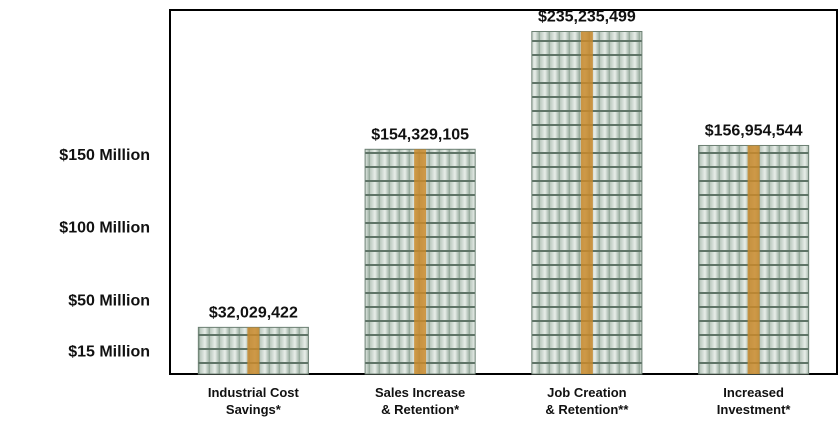 This screenshot has height=426, width=840. Describe the element at coordinates (253, 401) in the screenshot. I see `x-tick-label: Industrial Cost Savings*` at that location.